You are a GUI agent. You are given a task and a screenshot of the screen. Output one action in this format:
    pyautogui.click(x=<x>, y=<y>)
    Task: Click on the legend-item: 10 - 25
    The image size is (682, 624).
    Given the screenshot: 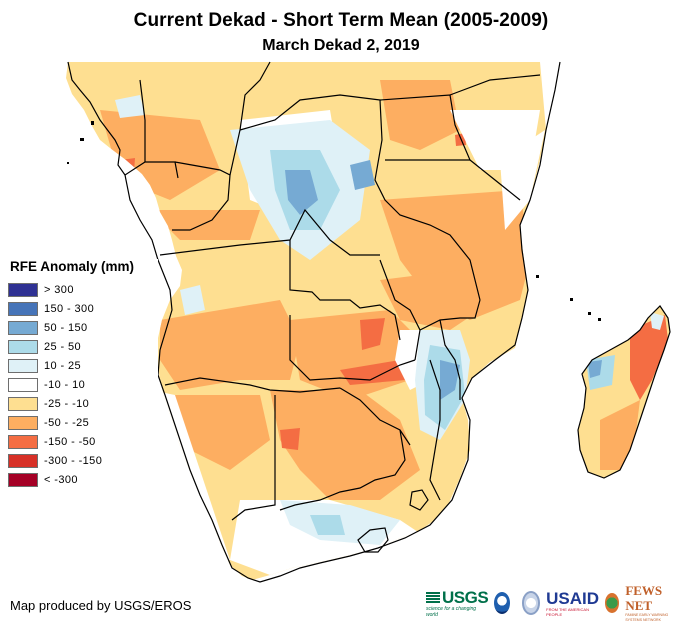 What is the action you would take?
    pyautogui.click(x=83, y=365)
    